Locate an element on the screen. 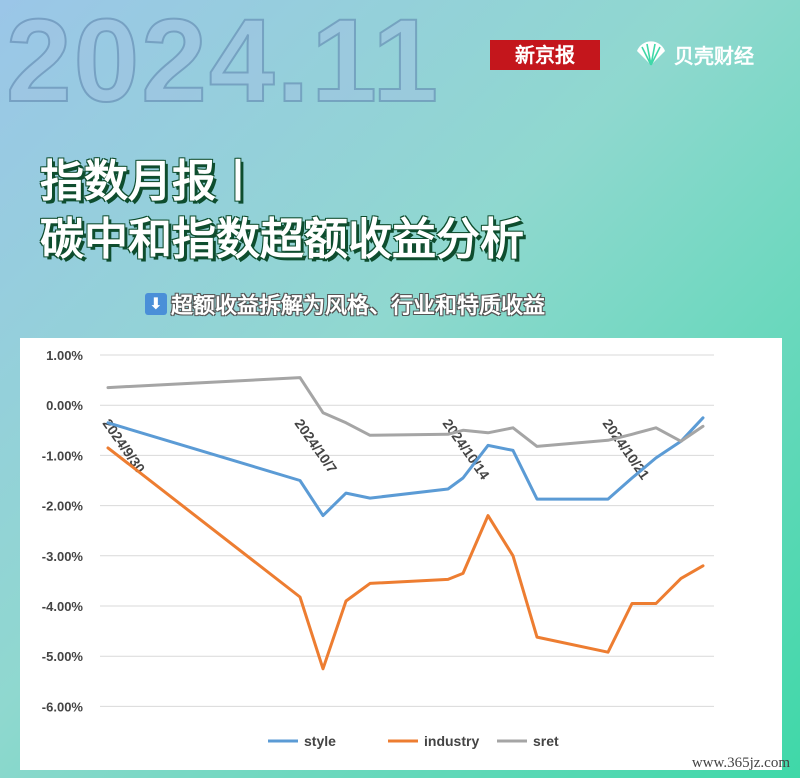  brand-logo-xinjingbao: 新京报 is located at coordinates (545, 55).